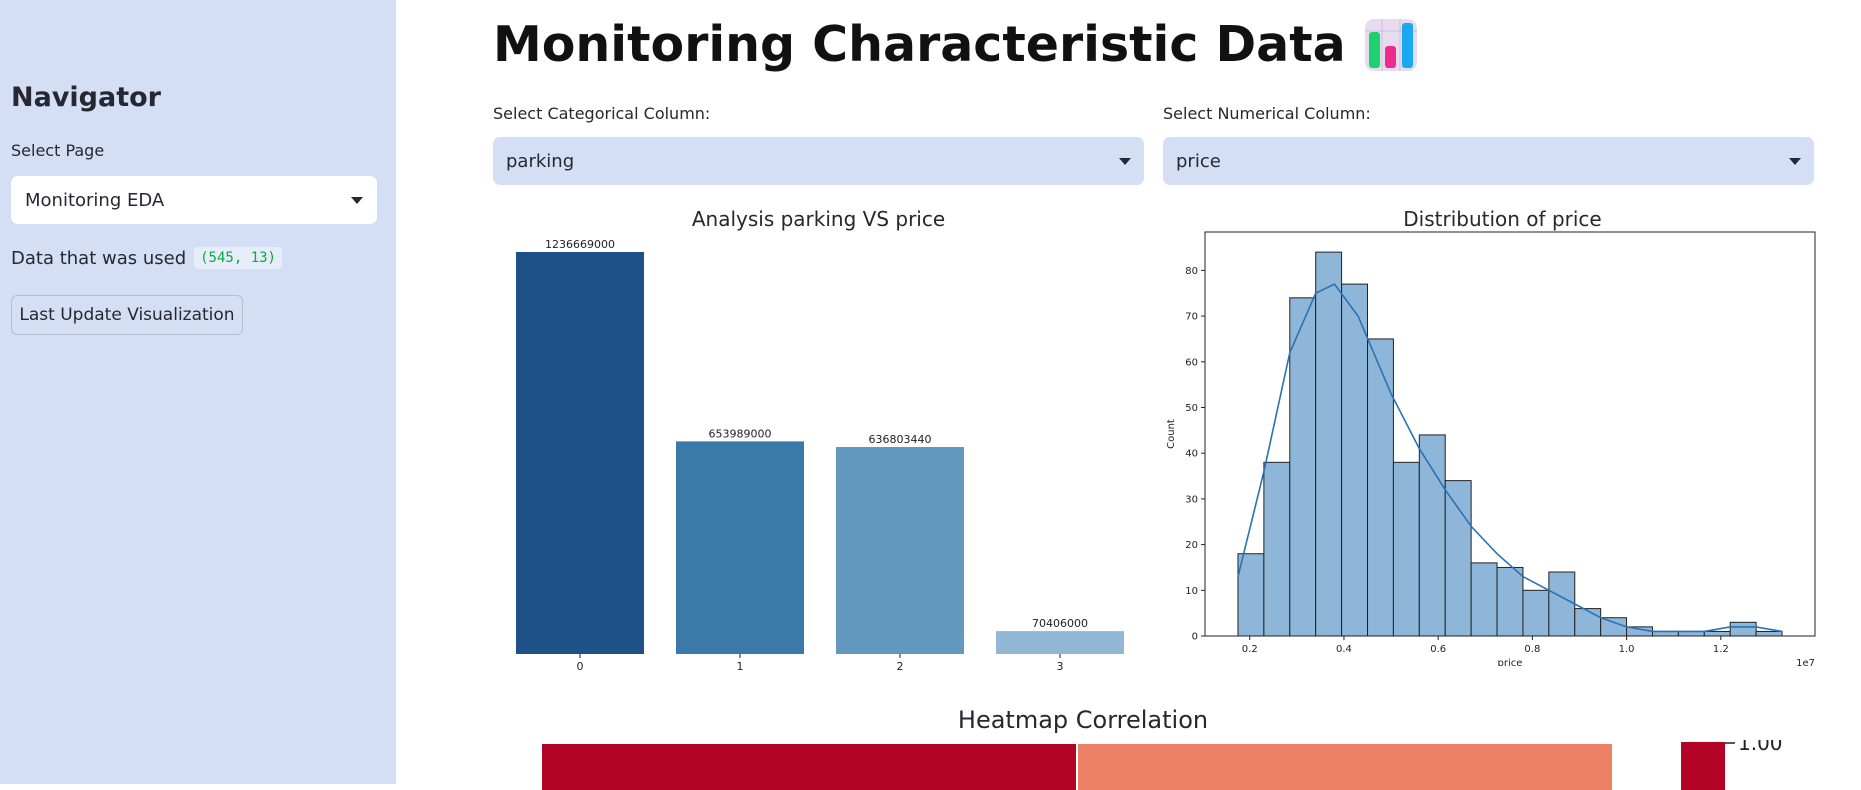  I want to click on heatmap: 1.00, so click(1162, 765).